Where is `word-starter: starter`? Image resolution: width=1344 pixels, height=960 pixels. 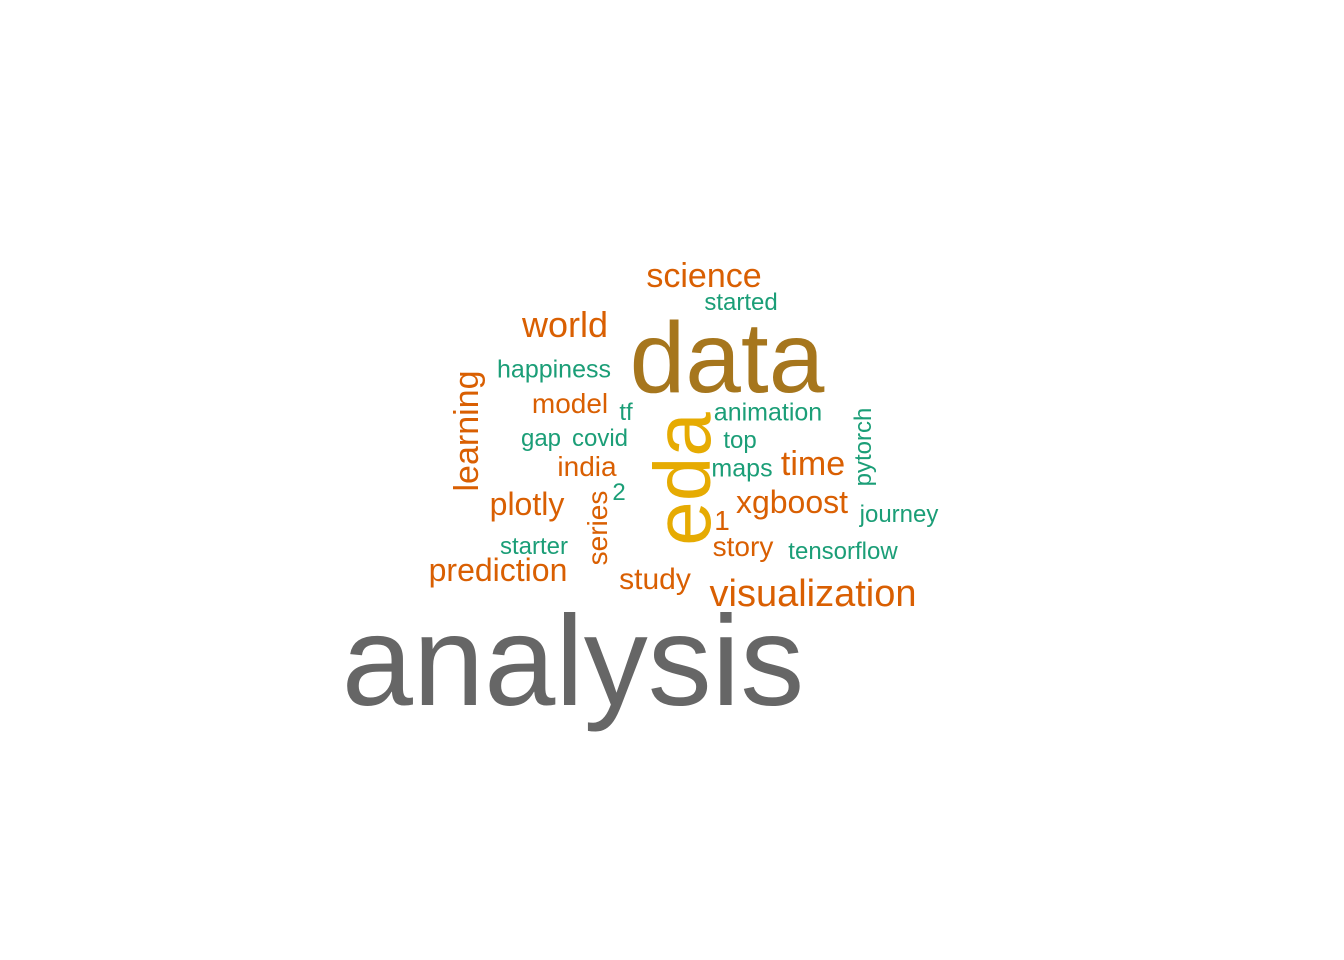
word-starter: starter is located at coordinates (534, 546).